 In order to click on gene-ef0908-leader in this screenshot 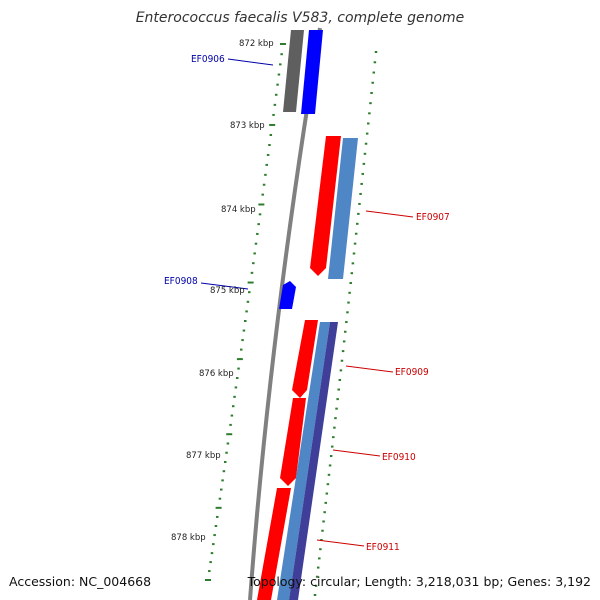, I will do `click(224, 286)`.